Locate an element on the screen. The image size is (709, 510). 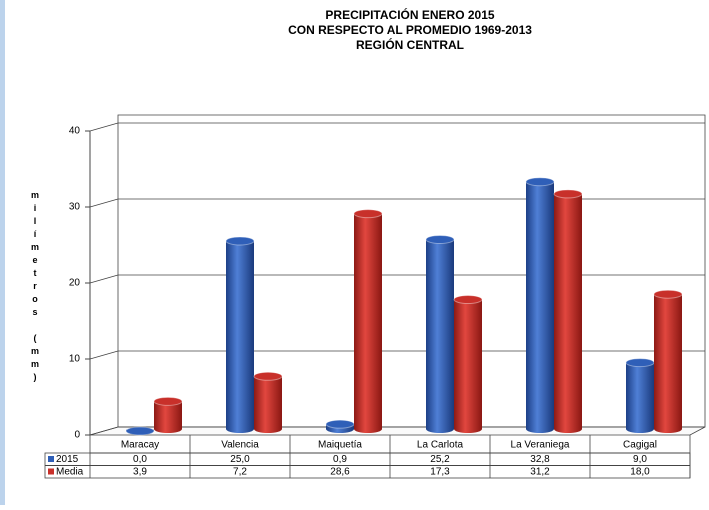
y-tick-label: 40 is located at coordinates (75, 131).